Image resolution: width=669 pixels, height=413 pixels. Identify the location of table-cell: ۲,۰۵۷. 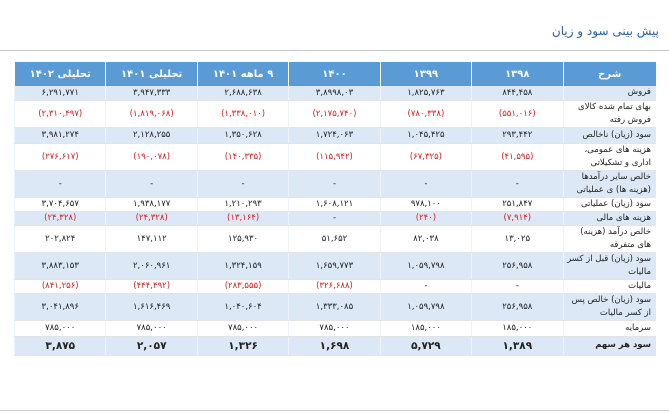
(151, 345).